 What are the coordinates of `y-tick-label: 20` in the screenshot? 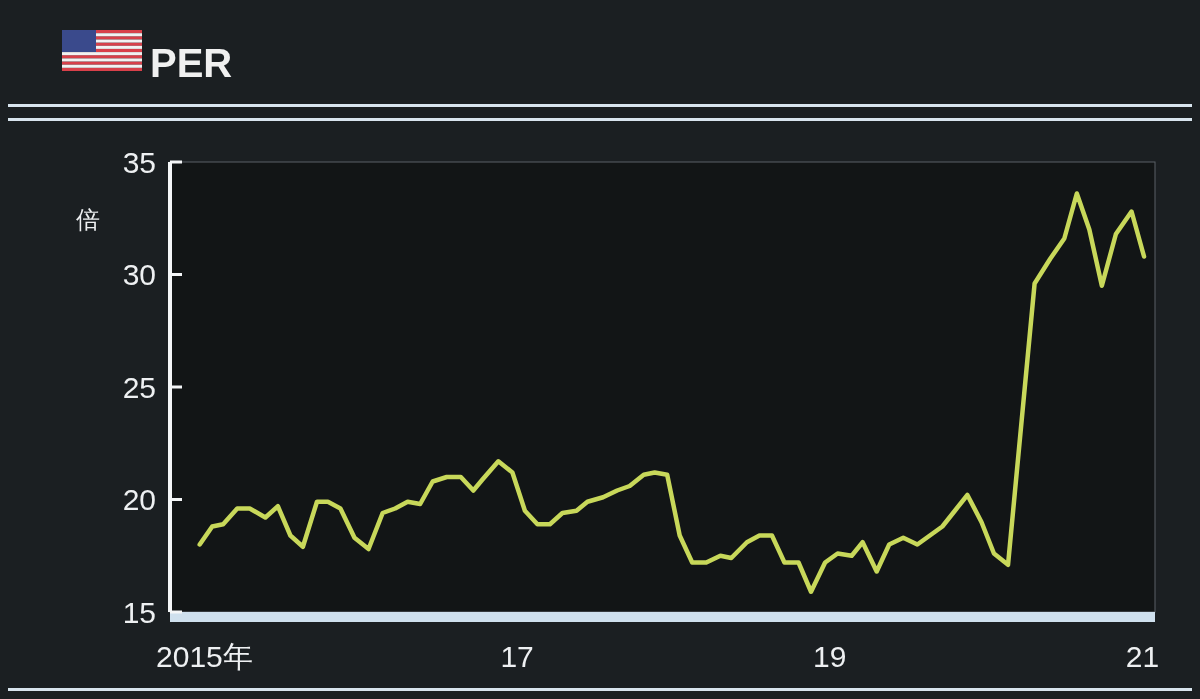 It's located at (139, 499).